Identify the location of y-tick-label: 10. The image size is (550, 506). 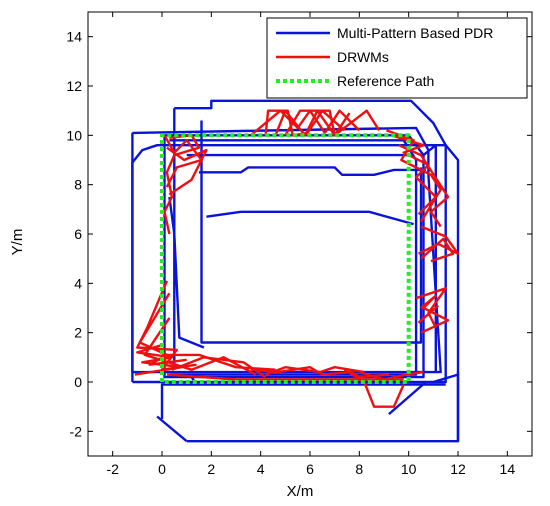
(74, 135).